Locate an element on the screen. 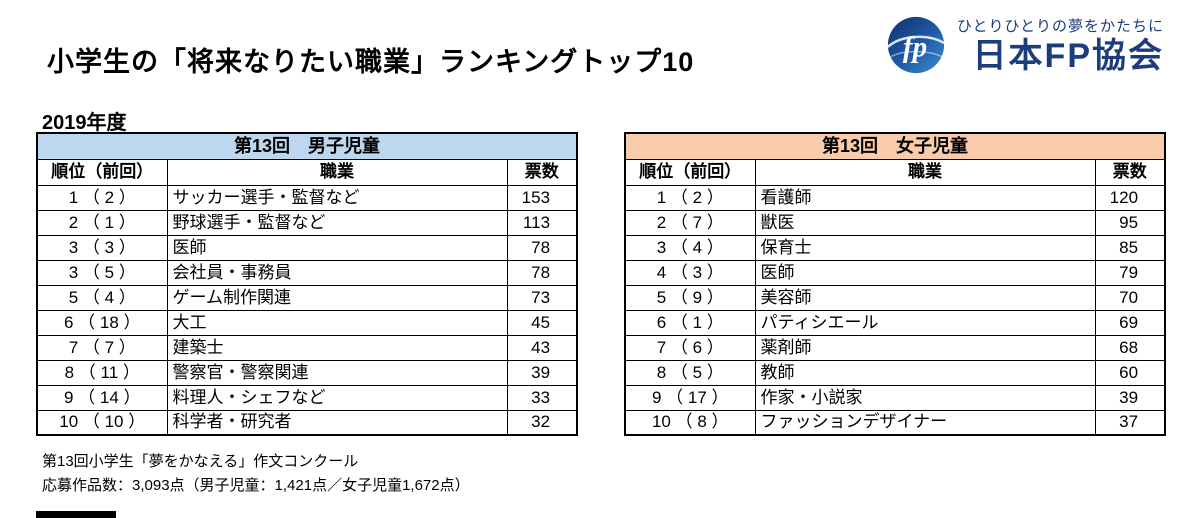  table-row: 10 （ 8 ）ファッションデザイナー 37 is located at coordinates (895, 422).